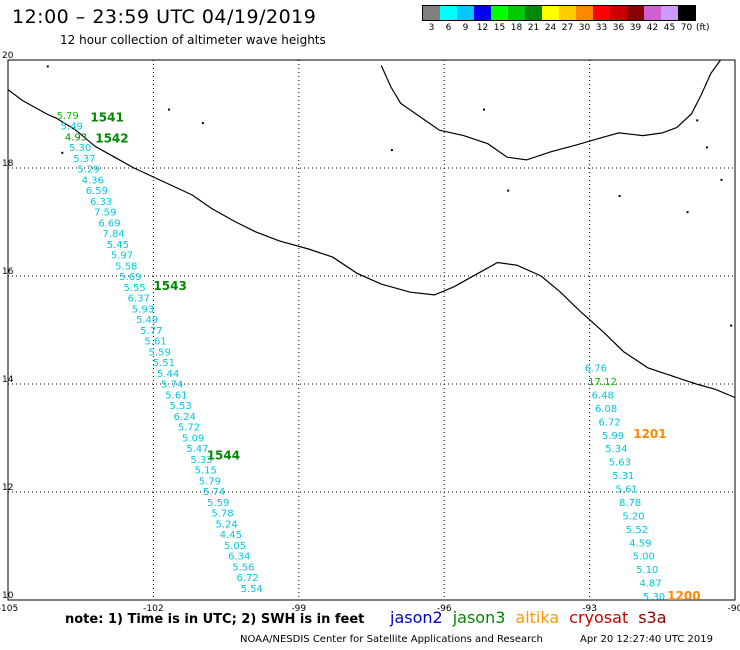  What do you see at coordinates (130, 277) in the screenshot?
I see `track-west-value: 5.69` at bounding box center [130, 277].